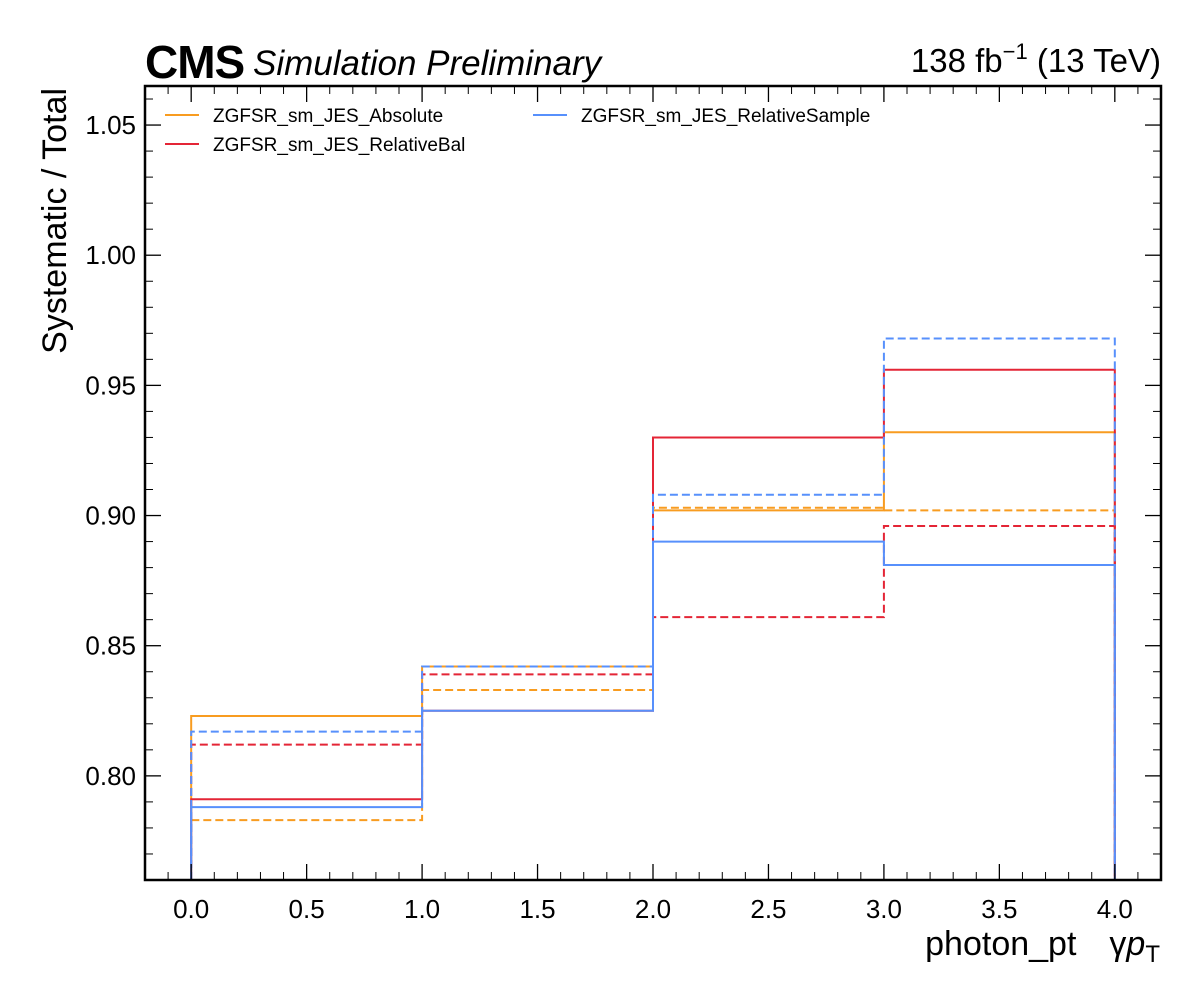  I want to click on x-axis-sub: T, so click(1152, 954).